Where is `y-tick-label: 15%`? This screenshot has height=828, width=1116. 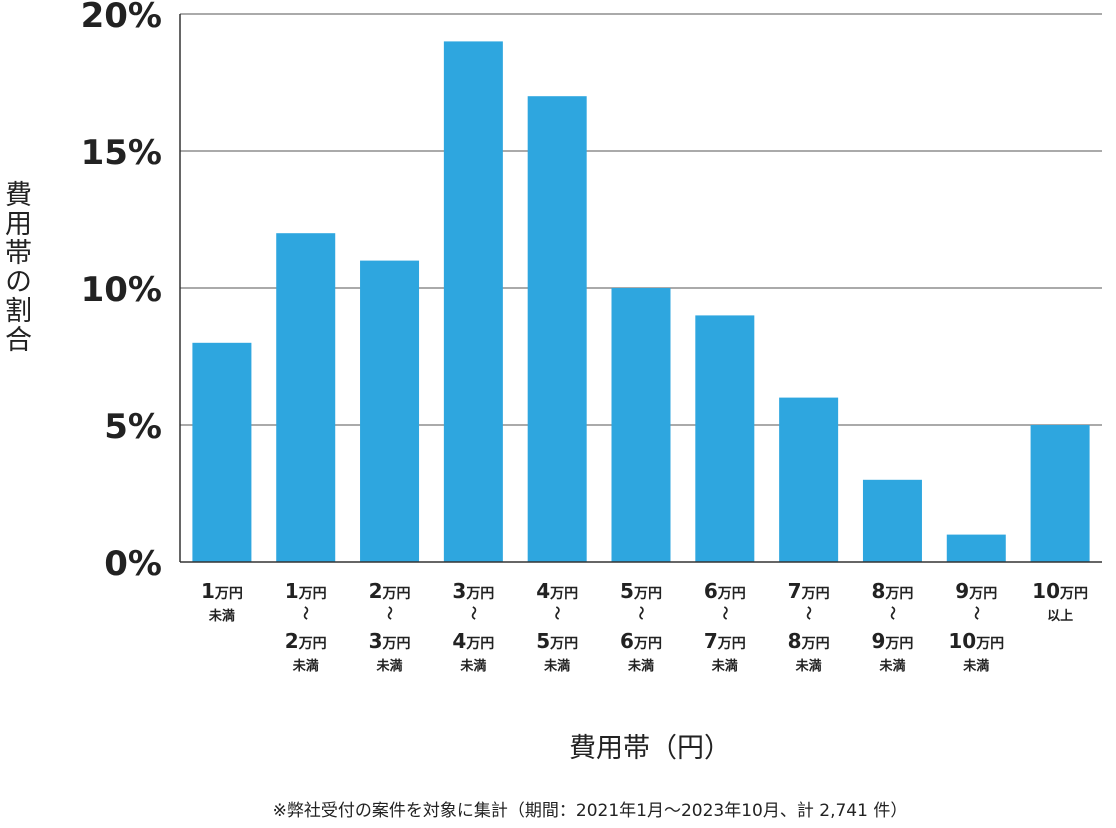
y-tick-label: 15% is located at coordinates (121, 153).